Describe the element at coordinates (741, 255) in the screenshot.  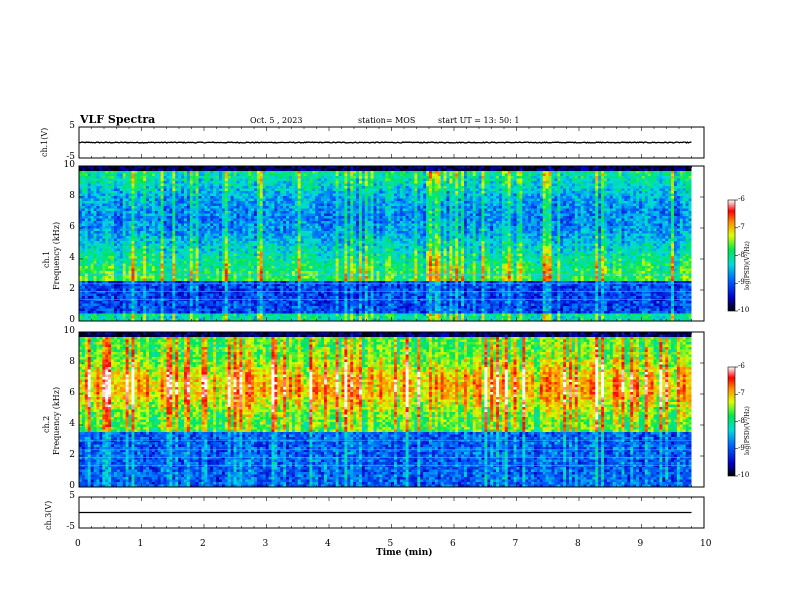
I see `colorbar-tick-1-2: -8` at that location.